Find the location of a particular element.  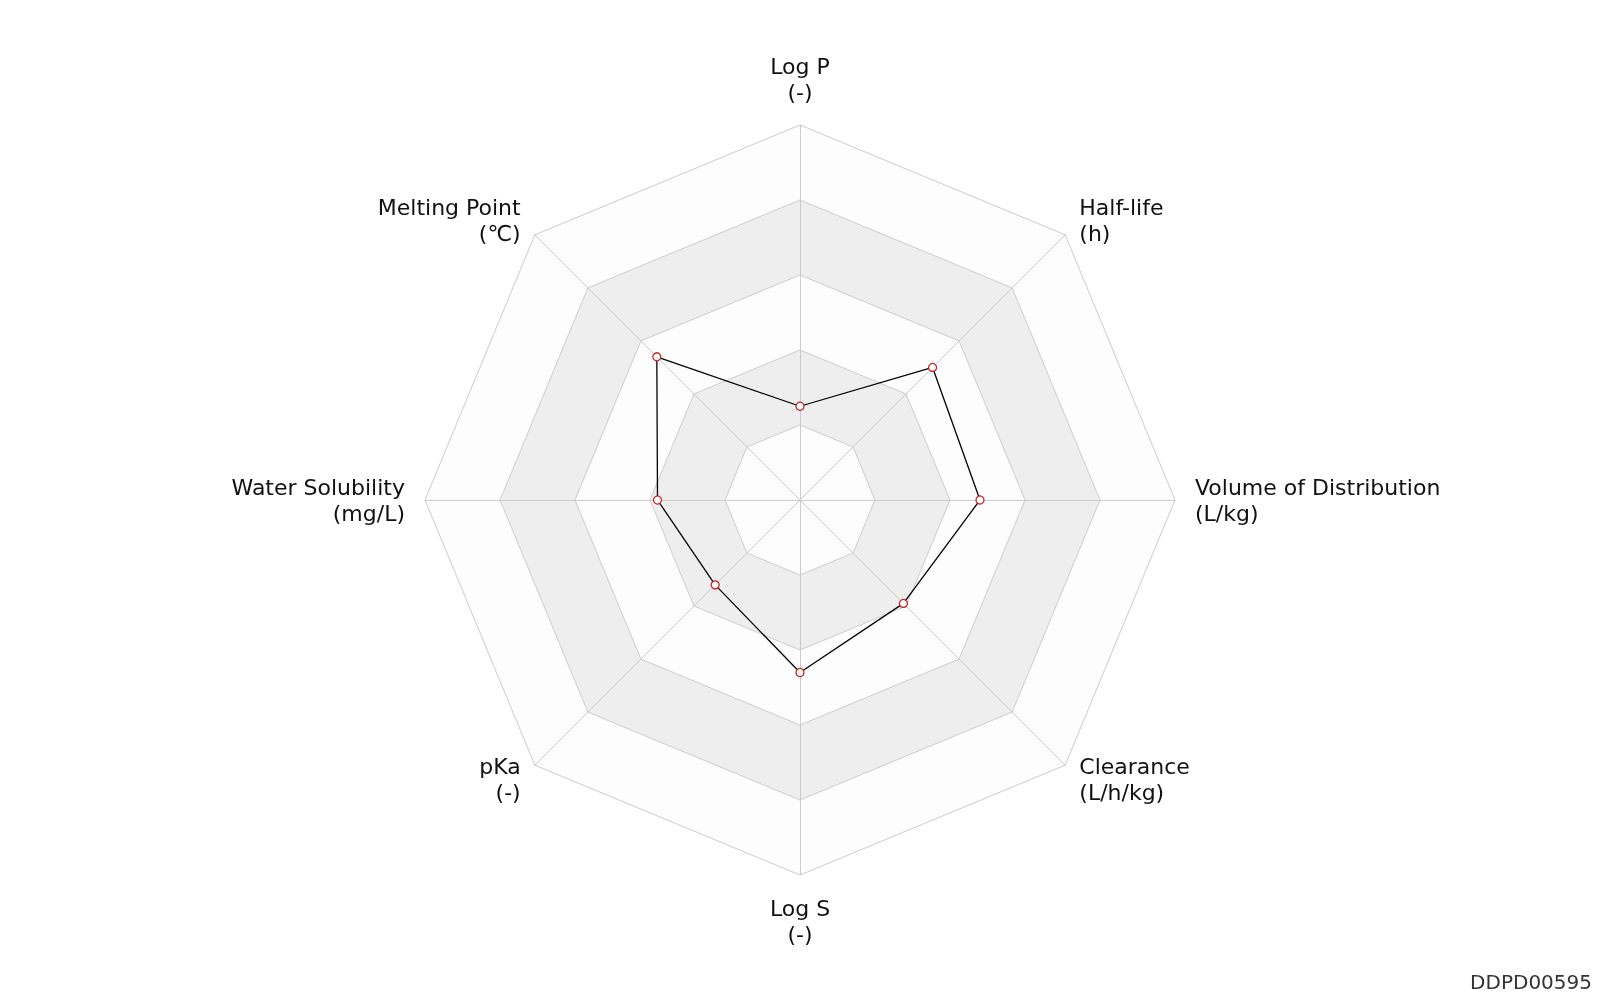

spoke-label: Water Solubility (mg/L) is located at coordinates (318, 500).